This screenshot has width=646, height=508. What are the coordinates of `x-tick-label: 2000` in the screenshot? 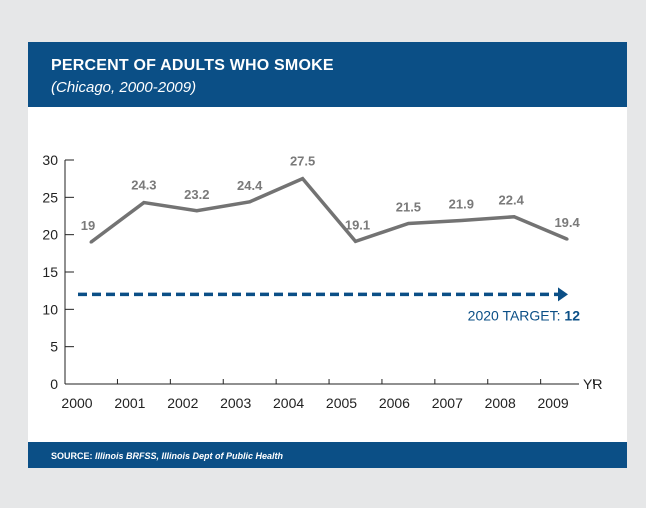 It's located at (76, 403).